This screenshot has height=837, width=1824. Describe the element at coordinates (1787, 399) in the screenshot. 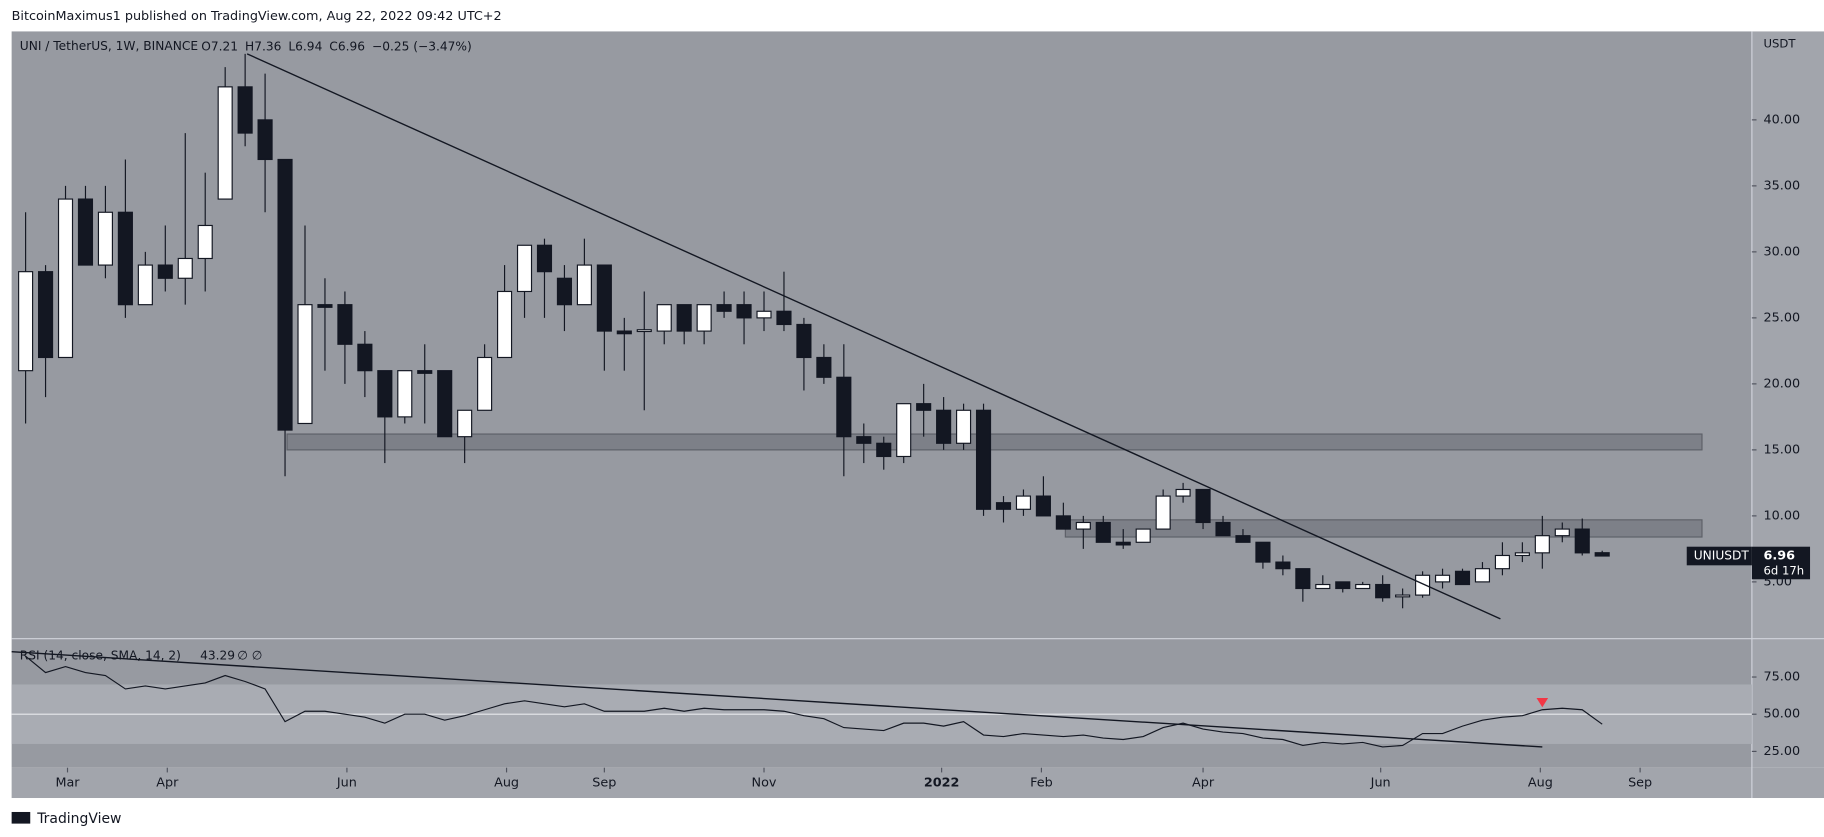

I see `price-axis` at that location.